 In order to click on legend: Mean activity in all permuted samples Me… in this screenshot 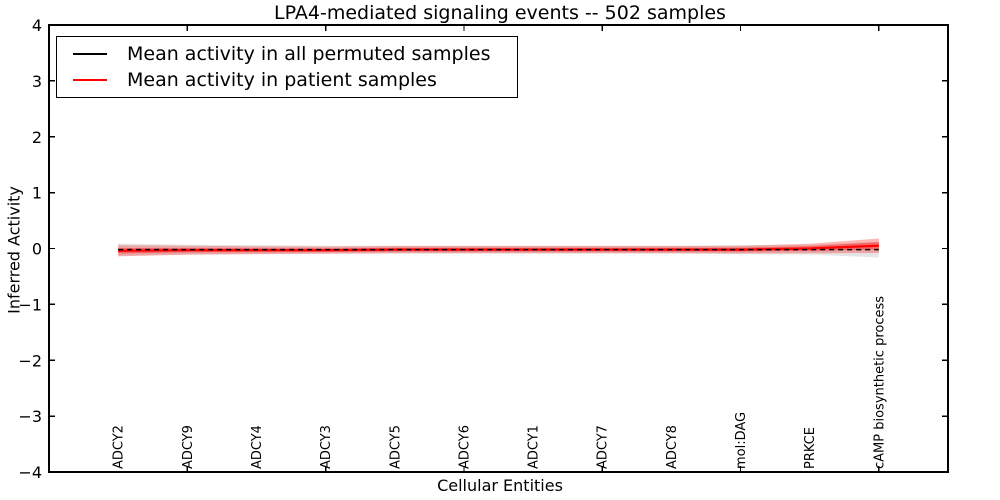, I will do `click(287, 67)`.